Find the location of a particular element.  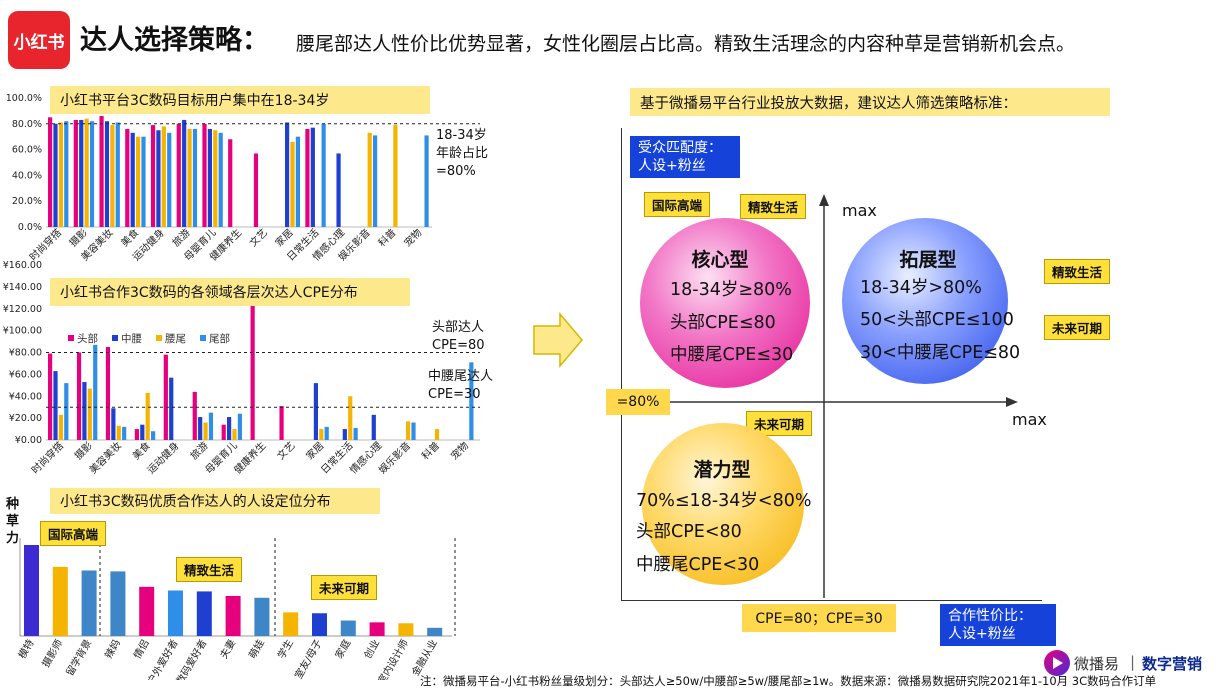

c2-legend-label: 头部 is located at coordinates (87, 338).